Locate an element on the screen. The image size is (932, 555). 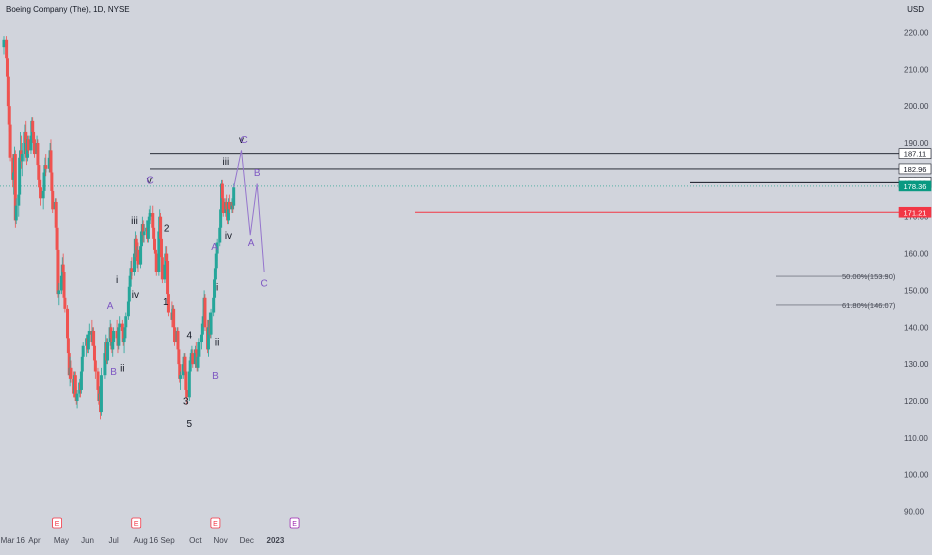
wave-label: 4 is located at coordinates (190, 335).